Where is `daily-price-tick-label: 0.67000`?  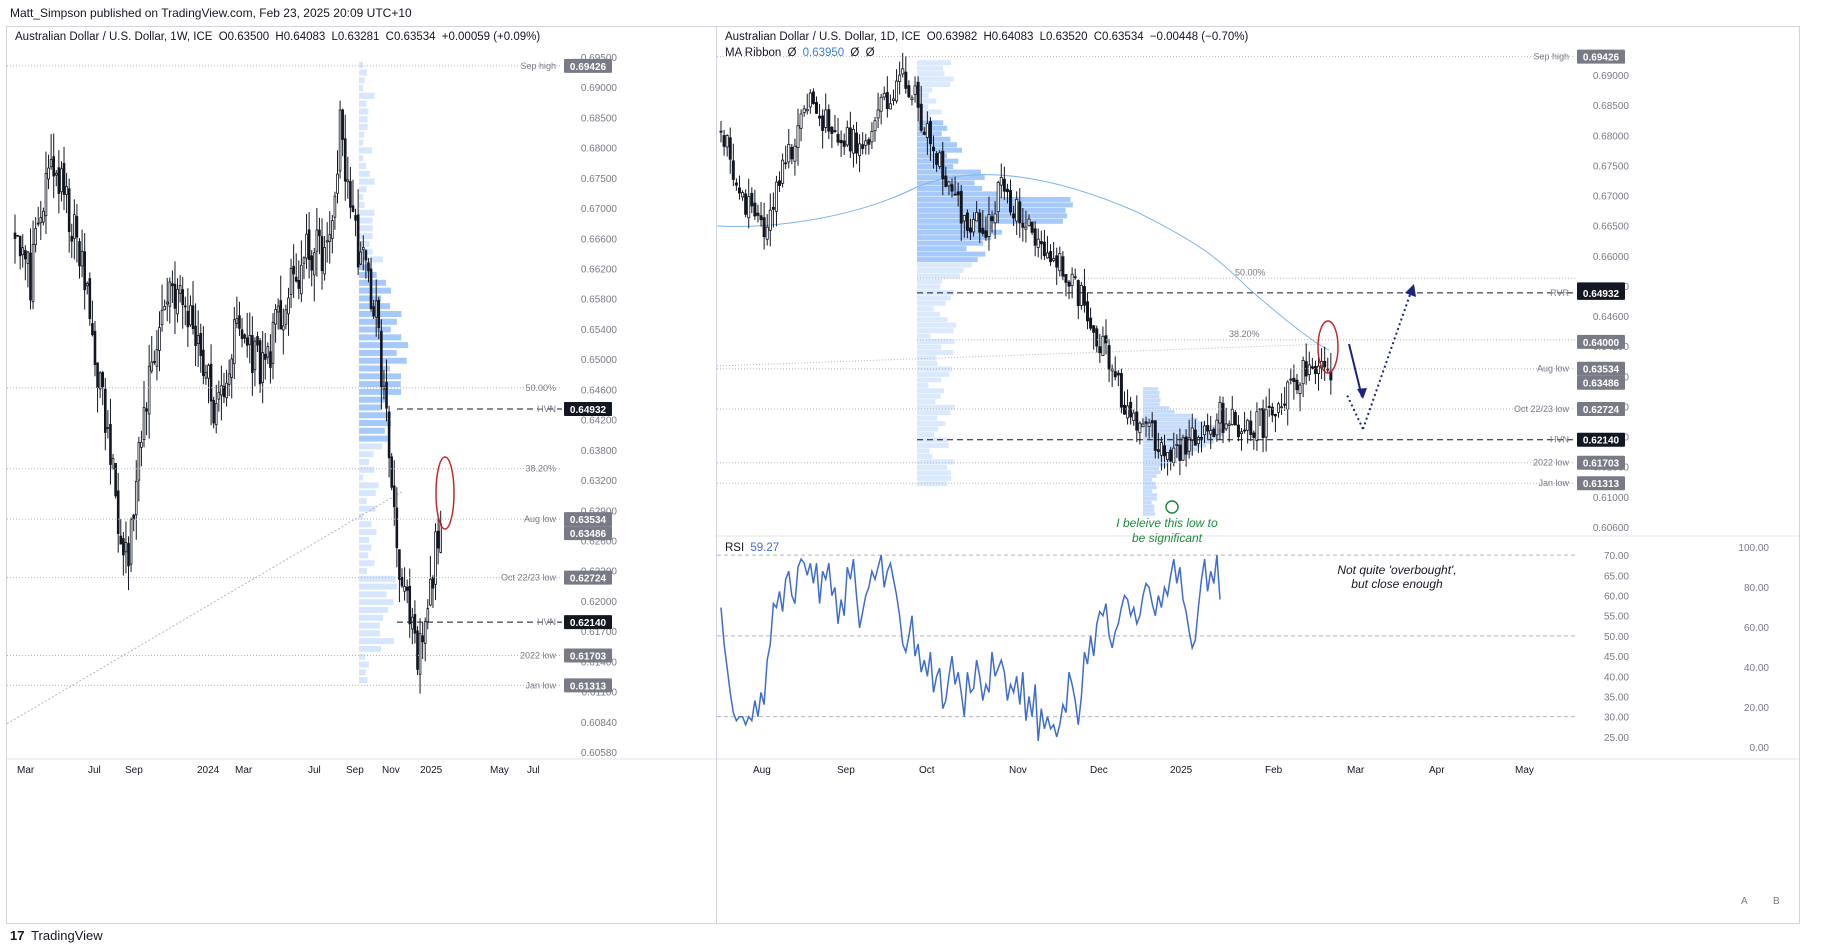
daily-price-tick-label: 0.67000 is located at coordinates (1611, 197).